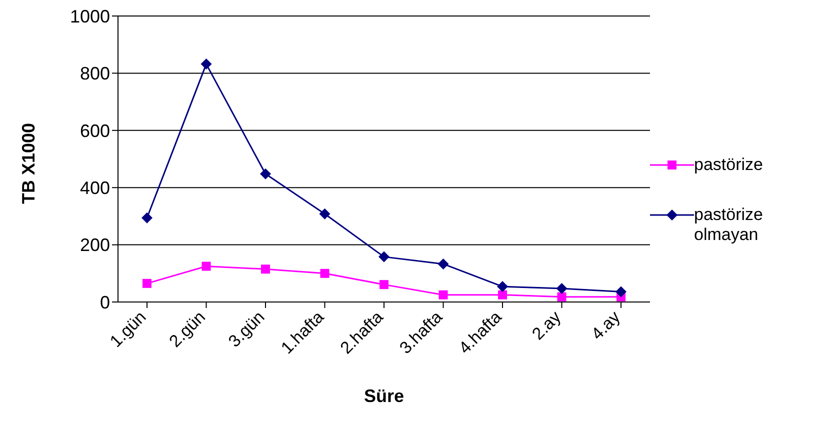 This screenshot has height=430, width=828. What do you see at coordinates (90, 16) in the screenshot?
I see `y-tick-label: 1000` at bounding box center [90, 16].